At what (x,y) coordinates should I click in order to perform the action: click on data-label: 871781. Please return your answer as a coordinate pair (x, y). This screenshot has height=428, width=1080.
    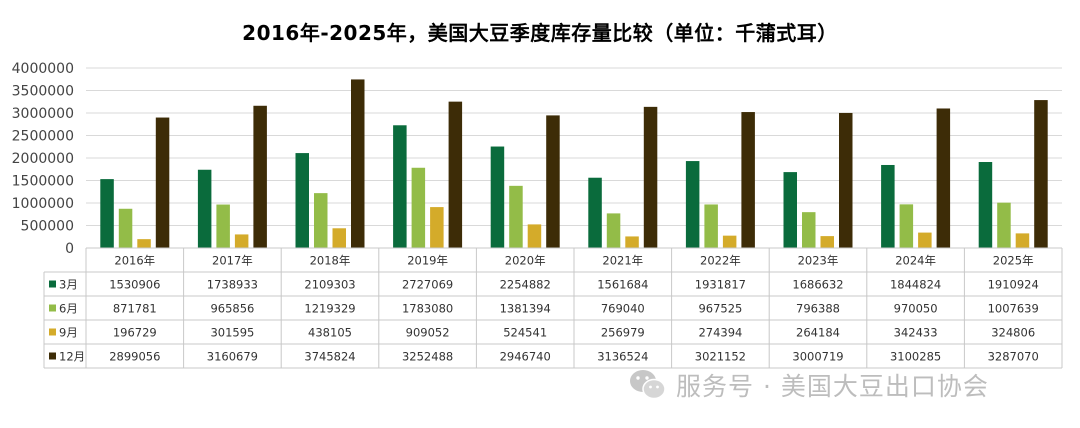
    Looking at the image, I should click on (135, 309).